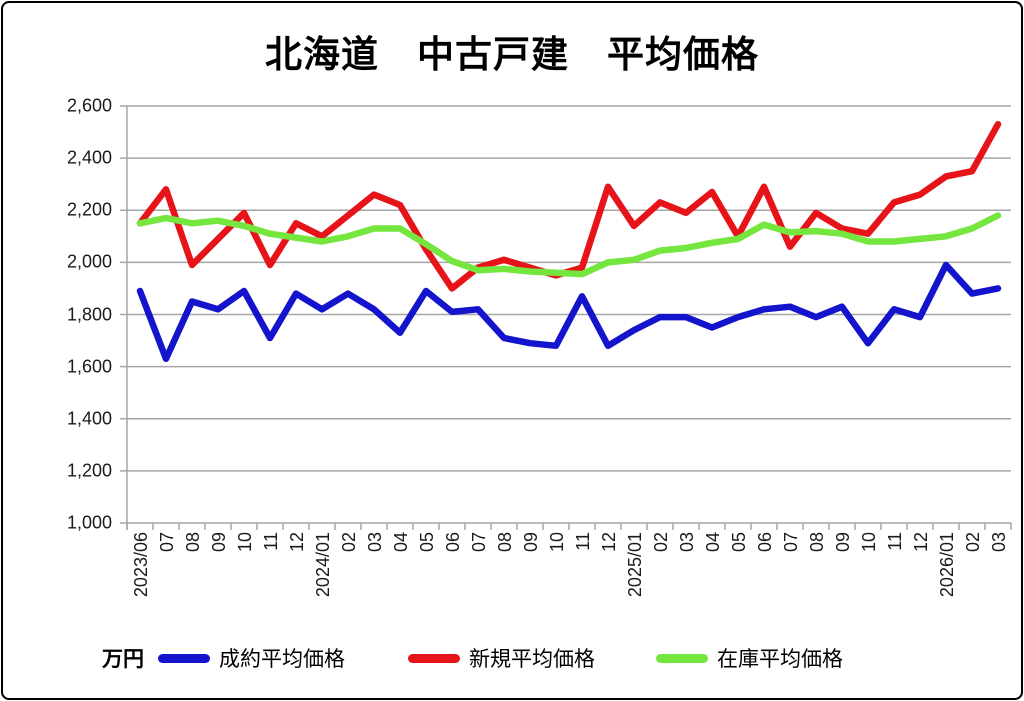 Image resolution: width=1024 pixels, height=701 pixels. Describe the element at coordinates (282, 659) in the screenshot. I see `legend-label: 成約平均価格` at that location.